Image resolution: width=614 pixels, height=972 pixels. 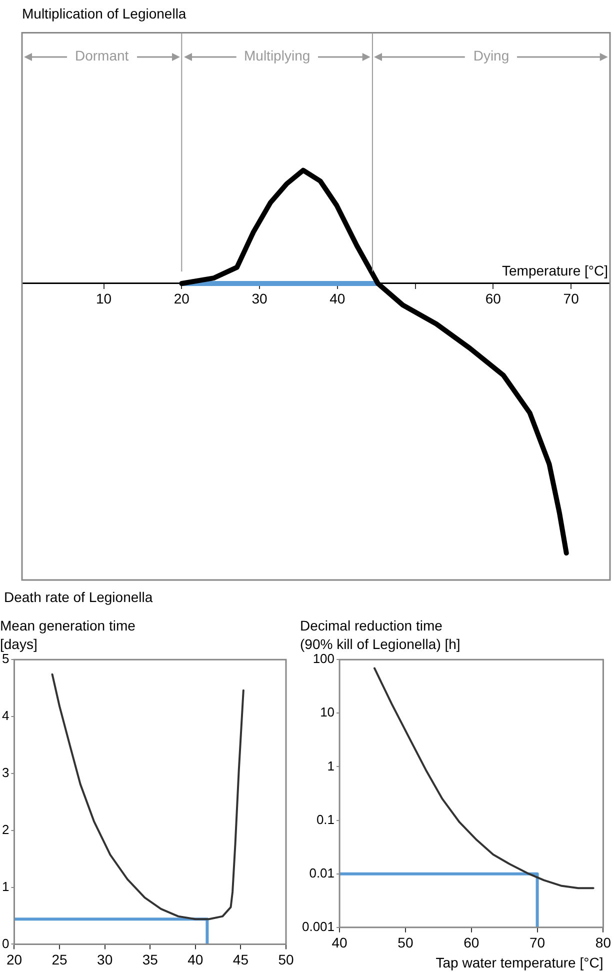 What do you see at coordinates (491, 56) in the screenshot?
I see `text: Dying` at bounding box center [491, 56].